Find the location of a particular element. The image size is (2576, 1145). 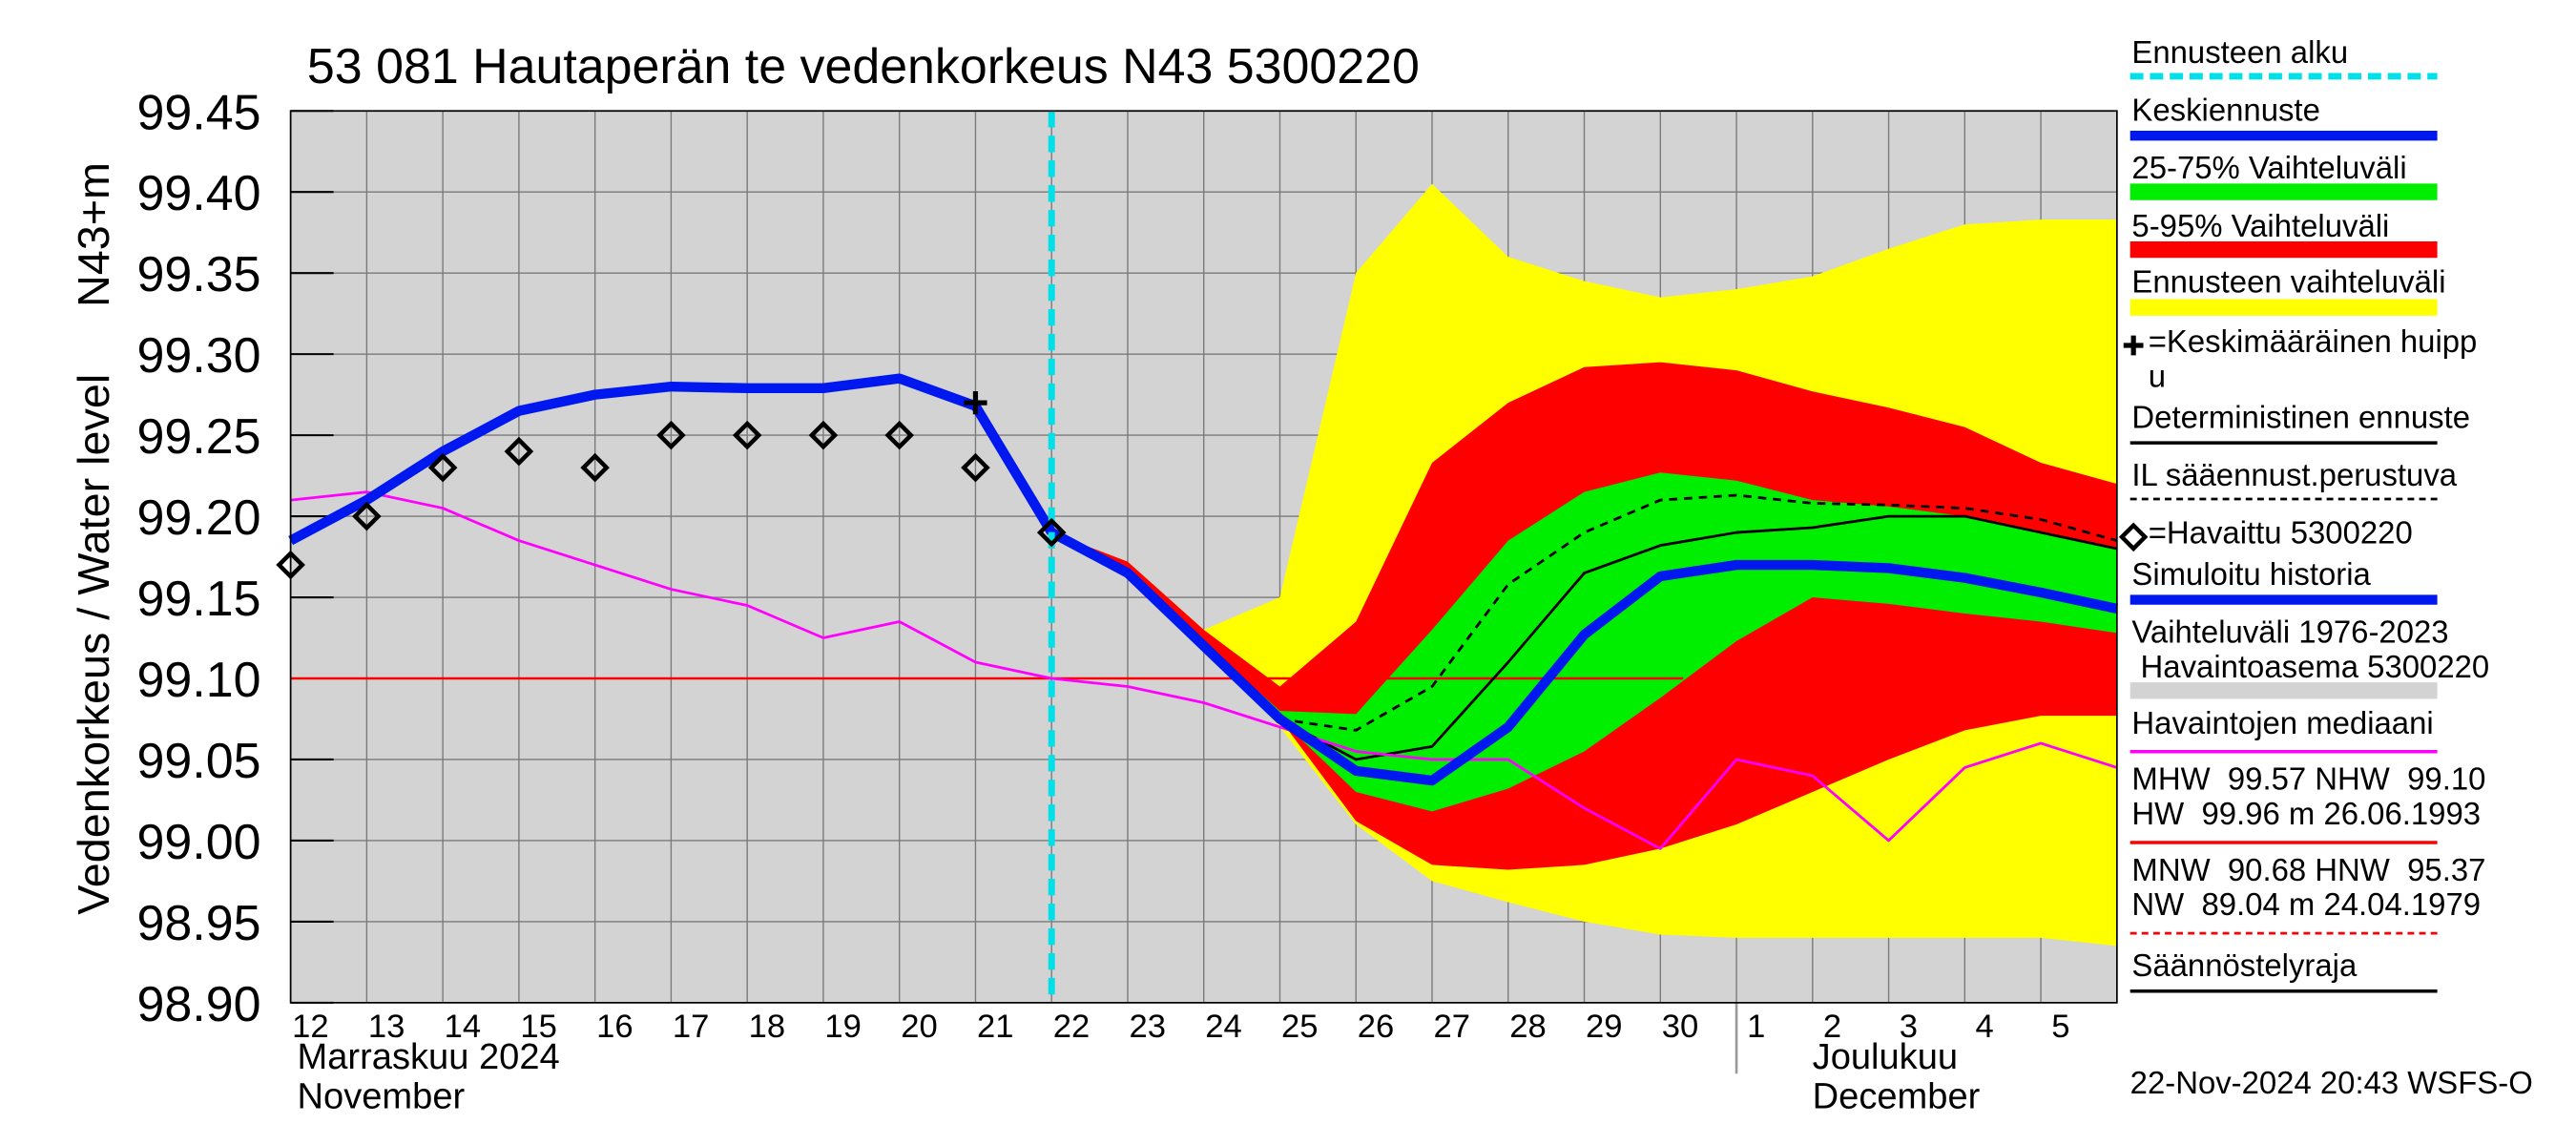

legend-label: =Keskimääräinen huipp u is located at coordinates (2313, 360).